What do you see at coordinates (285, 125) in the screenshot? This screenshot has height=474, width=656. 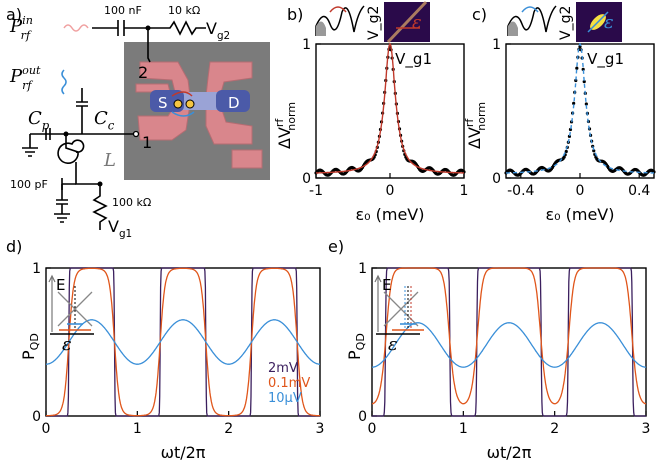 I see `b-ylabel: ΔVrfnorm` at bounding box center [285, 125].